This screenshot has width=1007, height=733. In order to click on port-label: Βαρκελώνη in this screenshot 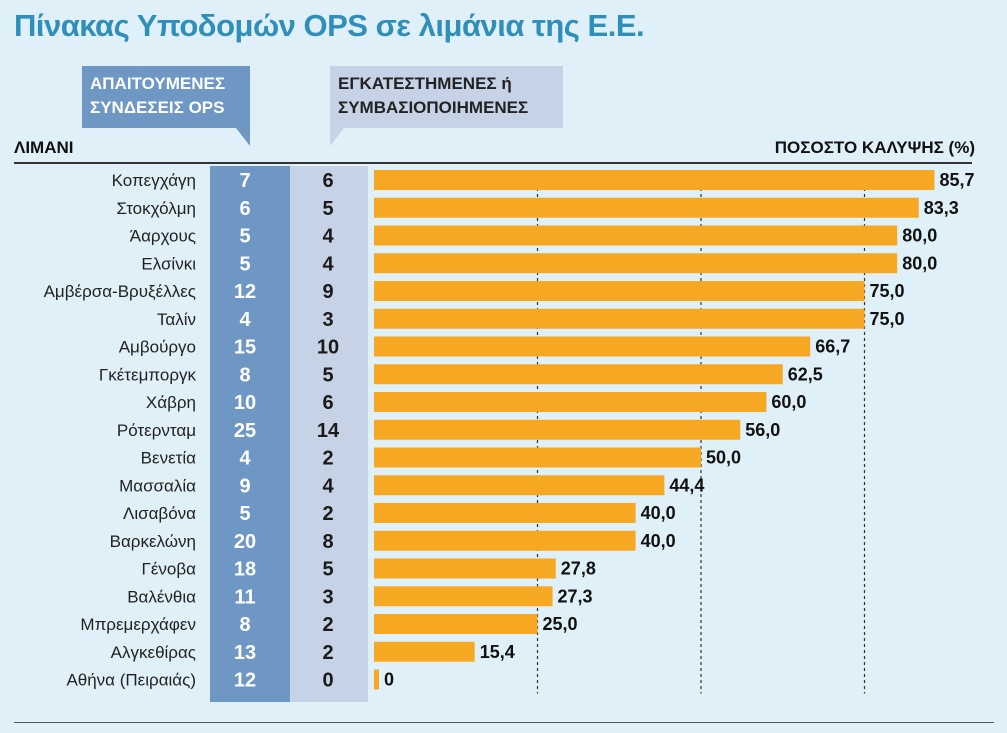, I will do `click(153, 541)`.